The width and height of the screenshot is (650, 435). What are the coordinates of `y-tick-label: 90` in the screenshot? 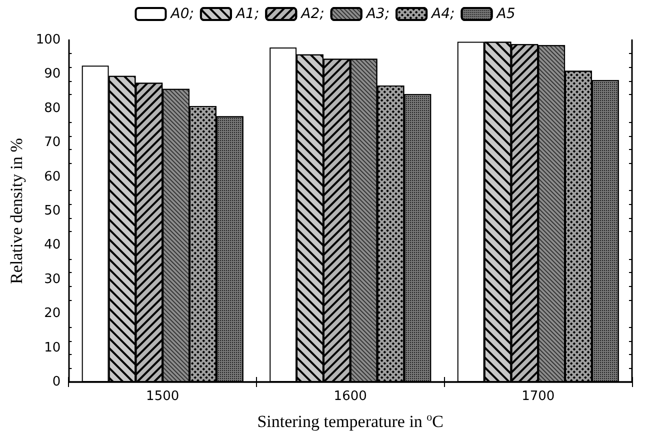 It's located at (52, 74).